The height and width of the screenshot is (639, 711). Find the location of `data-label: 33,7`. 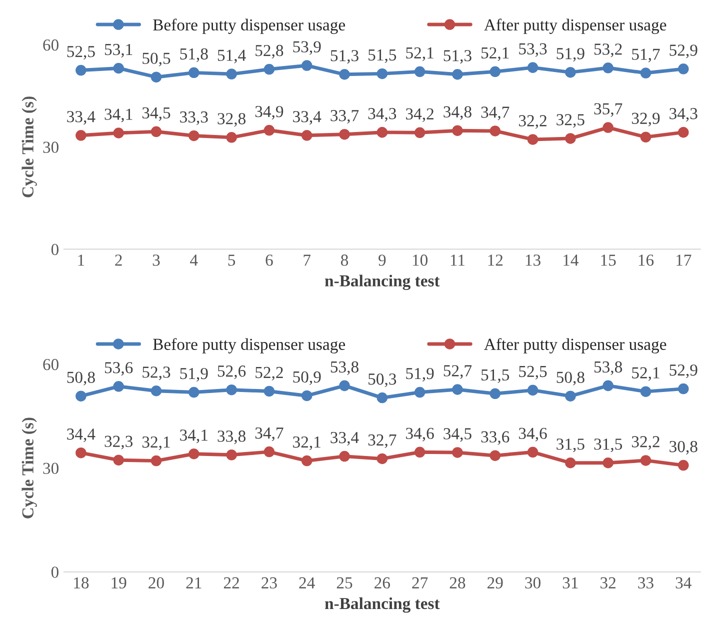

data-label: 33,7 is located at coordinates (344, 117).